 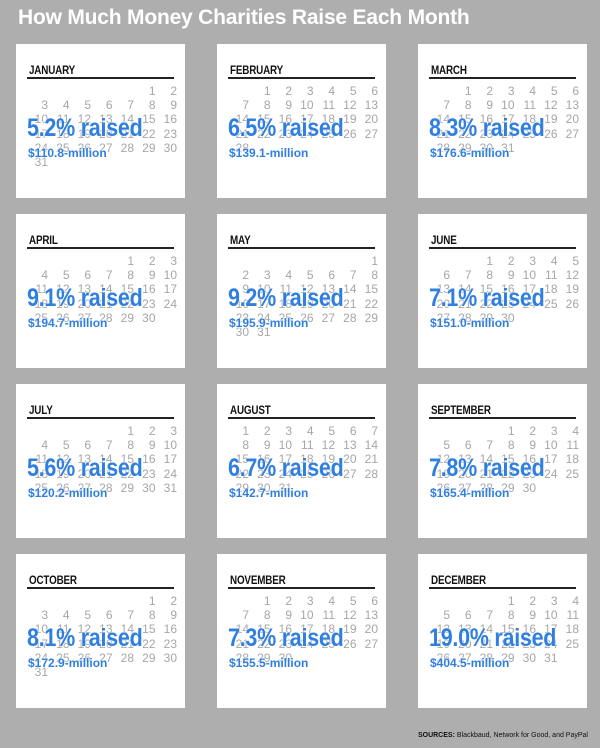 I want to click on percent-raised: 5.2% raised, so click(x=85, y=128).